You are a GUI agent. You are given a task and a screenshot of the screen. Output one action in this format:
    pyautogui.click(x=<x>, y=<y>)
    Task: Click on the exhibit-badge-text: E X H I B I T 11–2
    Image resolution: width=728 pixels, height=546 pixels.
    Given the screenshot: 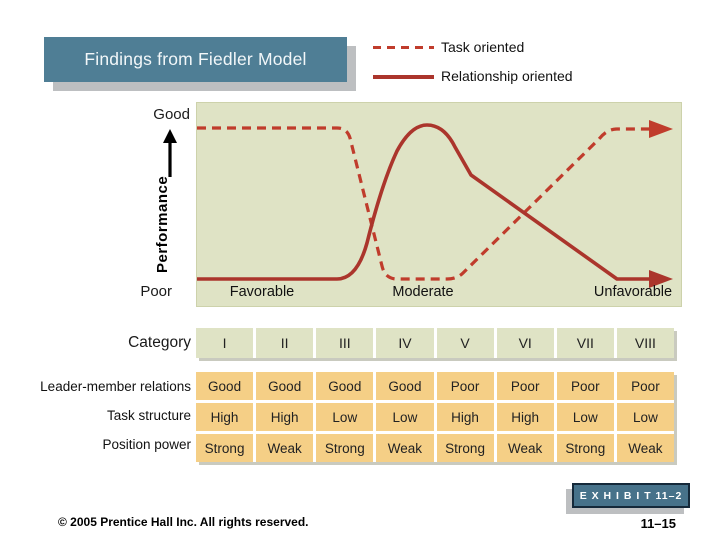 What is the action you would take?
    pyautogui.click(x=631, y=495)
    